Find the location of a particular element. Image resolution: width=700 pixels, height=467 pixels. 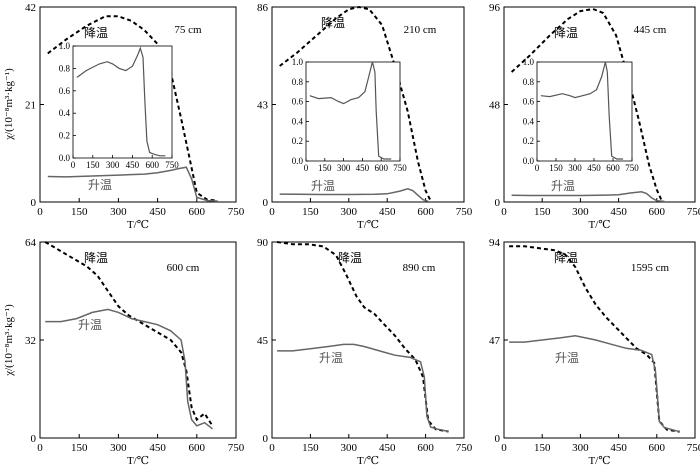

y-tick-label: 47 is located at coordinates (495, 341).